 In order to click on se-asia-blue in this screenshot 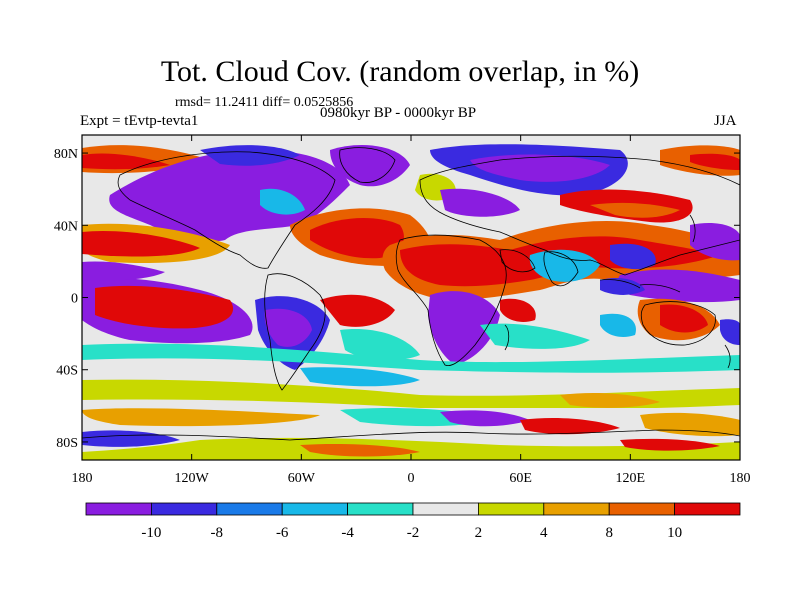, I will do `click(633, 256)`.